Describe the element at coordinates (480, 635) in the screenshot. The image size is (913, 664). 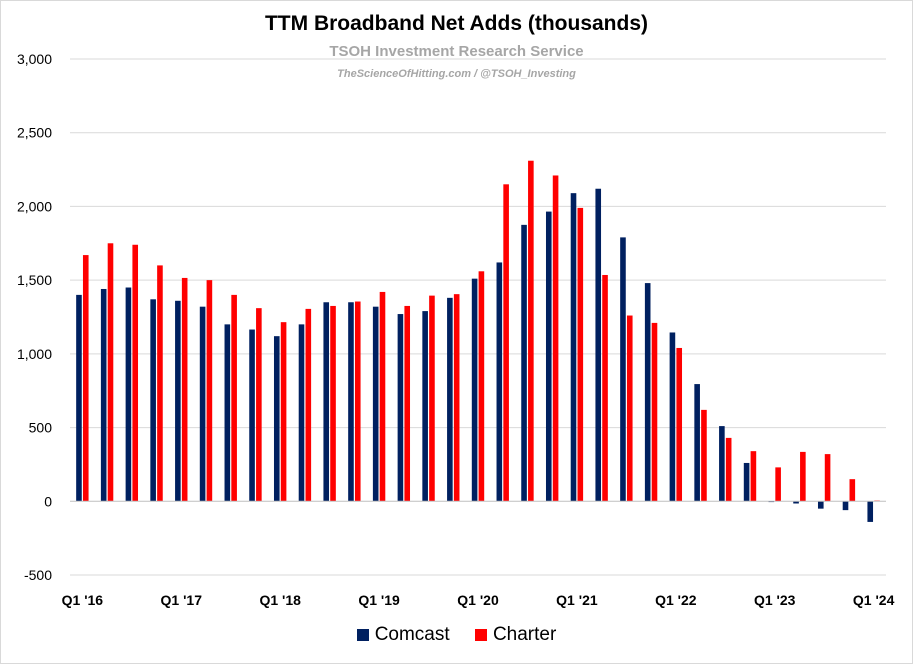
I see `legend-swatch-charter` at that location.